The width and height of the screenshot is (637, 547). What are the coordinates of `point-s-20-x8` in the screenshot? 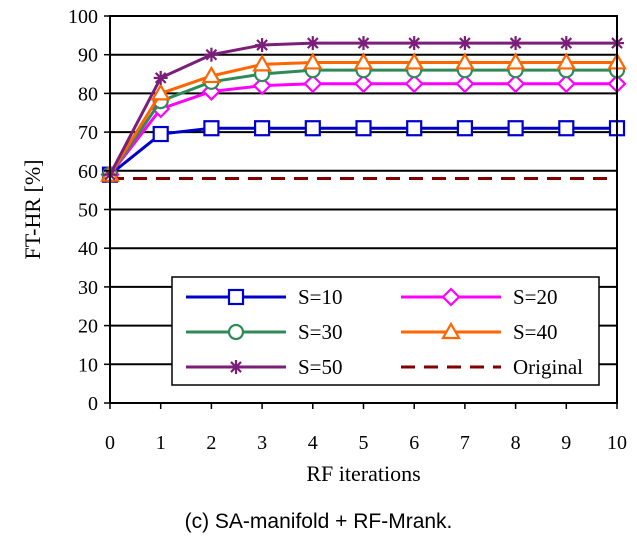 It's located at (516, 84).